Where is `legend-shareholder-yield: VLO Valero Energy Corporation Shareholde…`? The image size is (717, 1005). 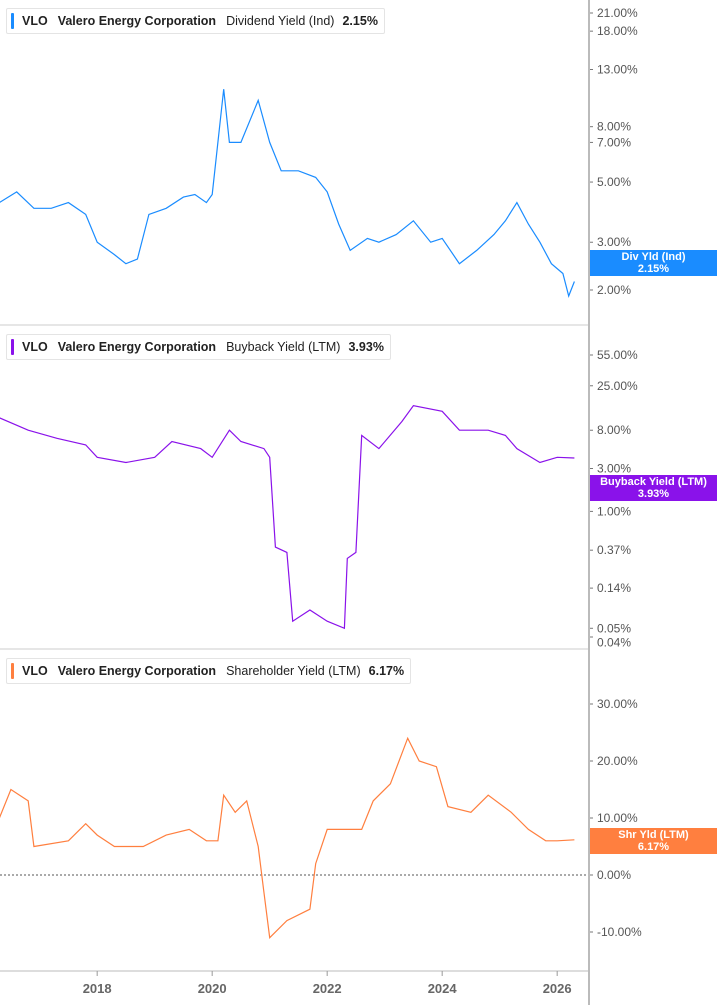 legend-shareholder-yield: VLO Valero Energy Corporation Shareholde… is located at coordinates (209, 671).